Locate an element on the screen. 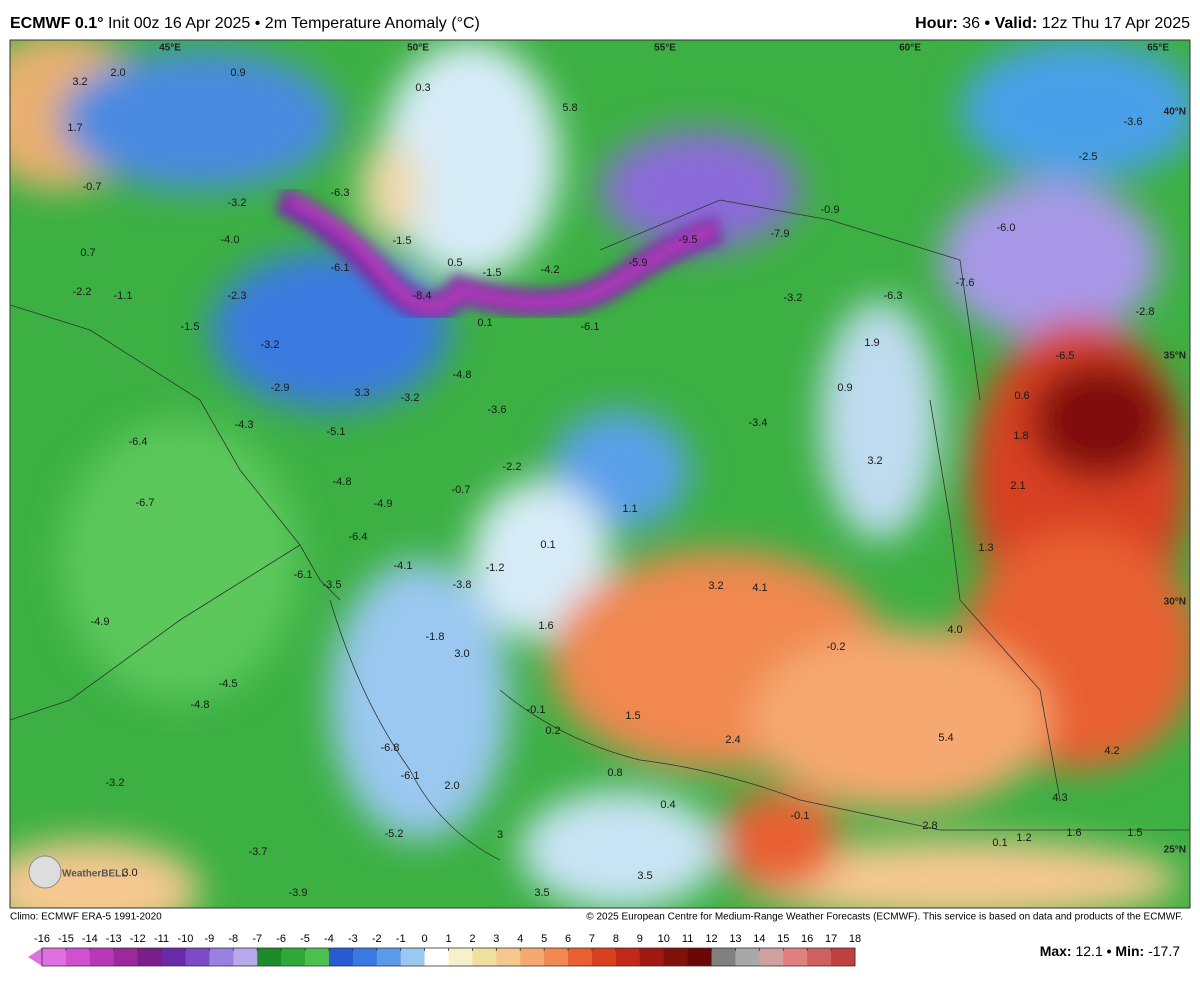 The image size is (1200, 990). grid-label: 30°N is located at coordinates (1175, 602).